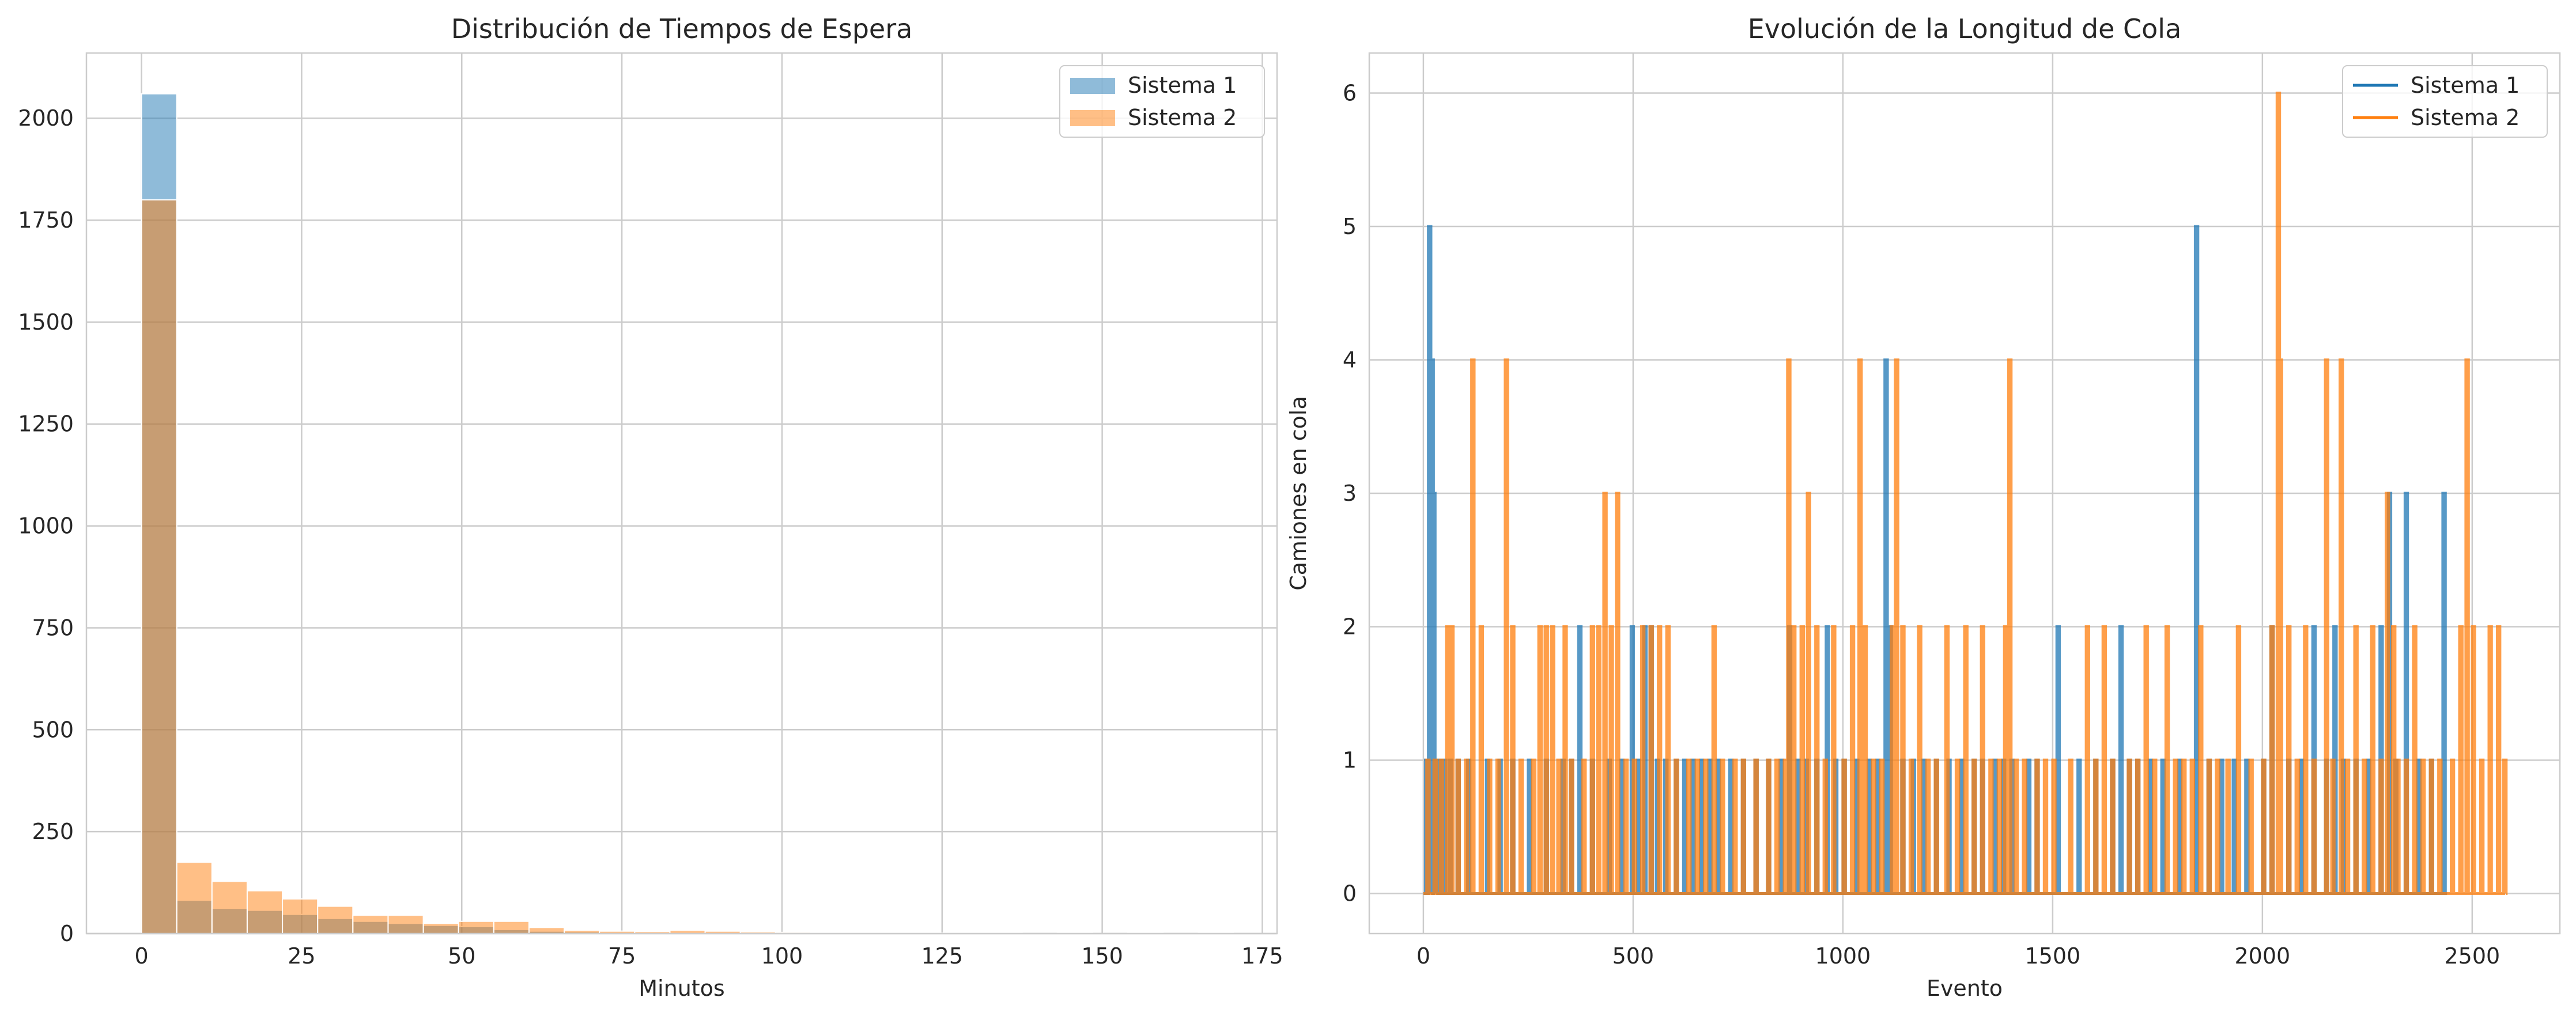 This screenshot has width=2576, height=1020. I want to click on x-tick-label: 75, so click(622, 956).